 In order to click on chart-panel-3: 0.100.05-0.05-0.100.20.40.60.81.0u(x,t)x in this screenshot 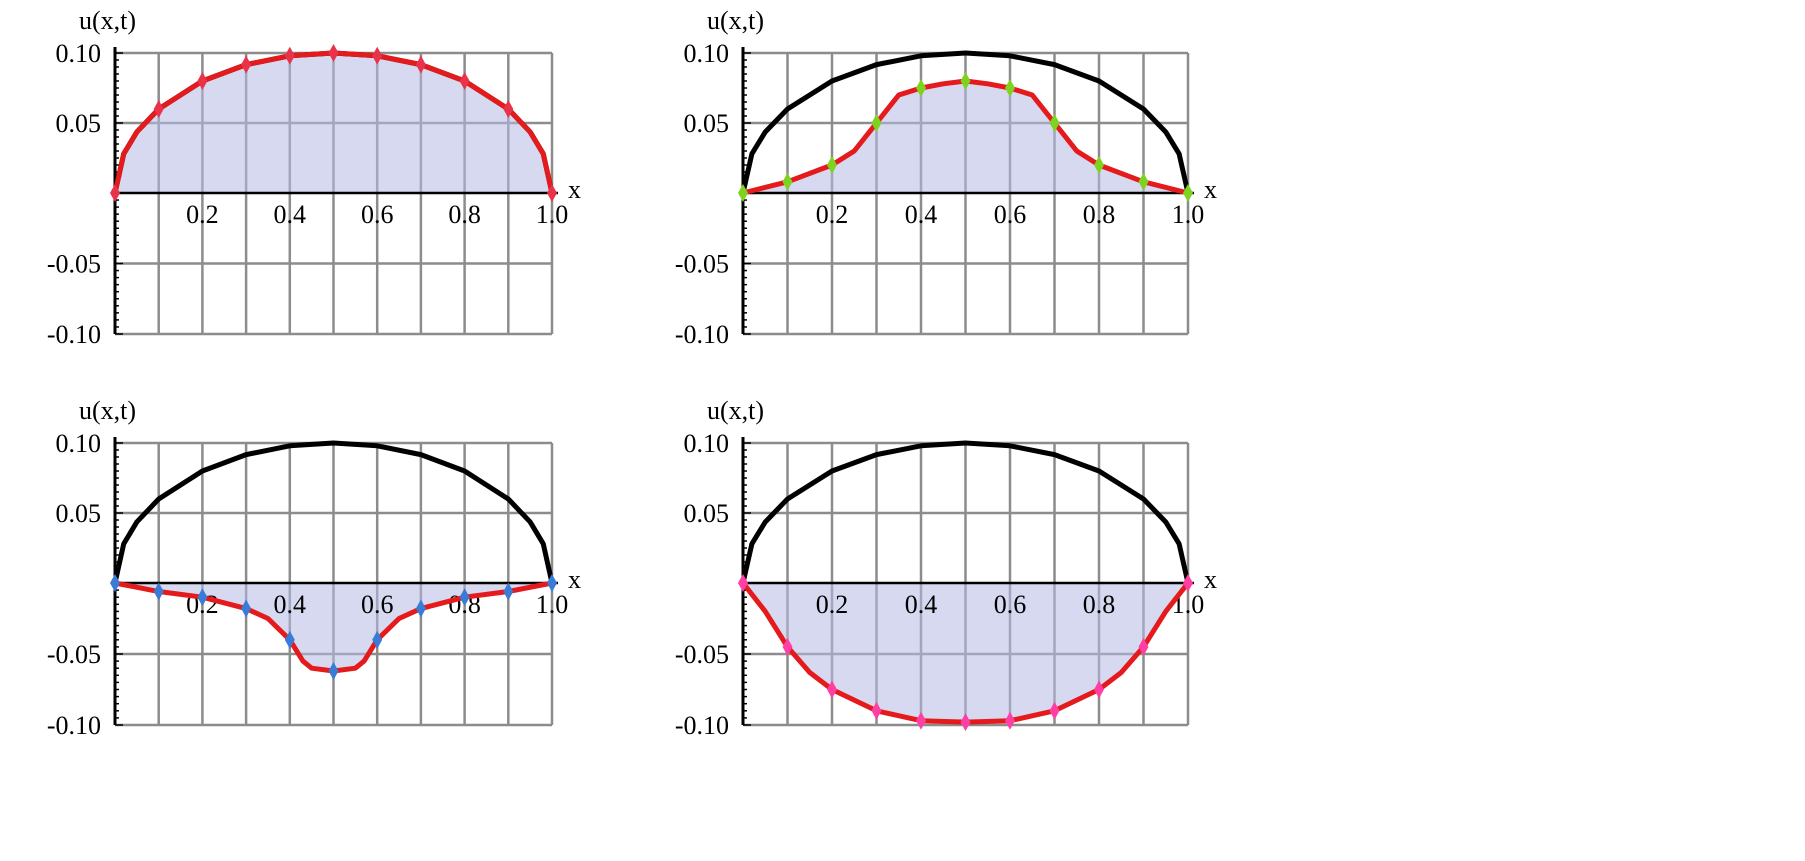, I will do `click(314, 568)`.